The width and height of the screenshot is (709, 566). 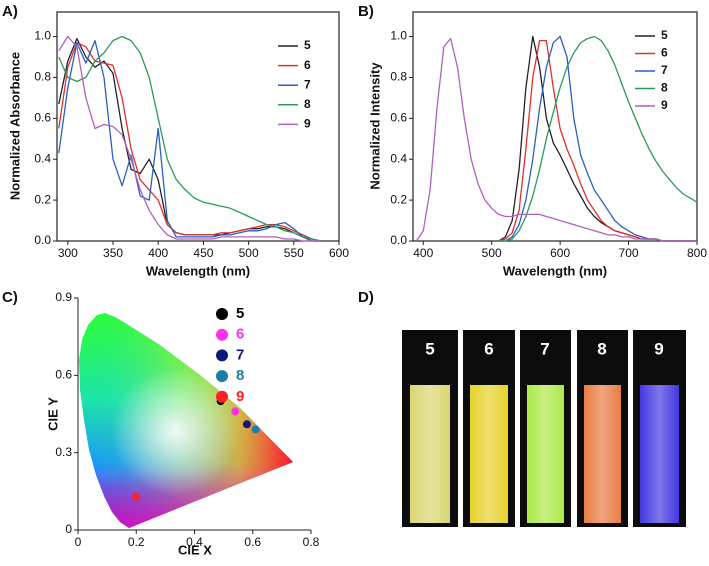 What do you see at coordinates (195, 549) in the screenshot?
I see `x-axis-title: CIE X` at bounding box center [195, 549].